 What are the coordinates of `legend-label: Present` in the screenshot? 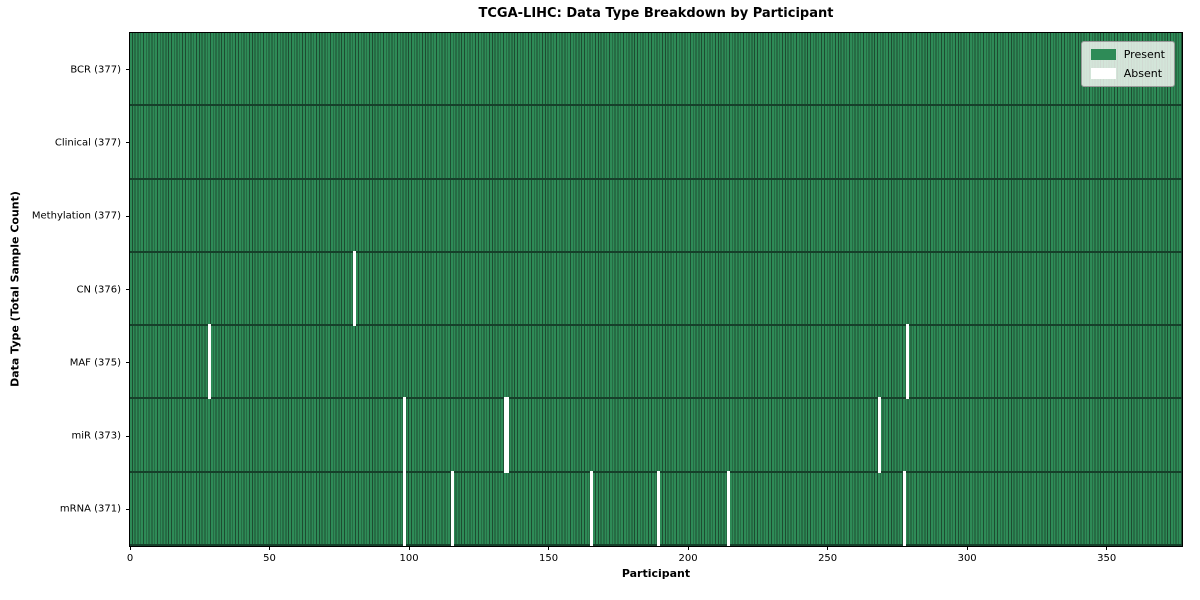 It's located at (1144, 54).